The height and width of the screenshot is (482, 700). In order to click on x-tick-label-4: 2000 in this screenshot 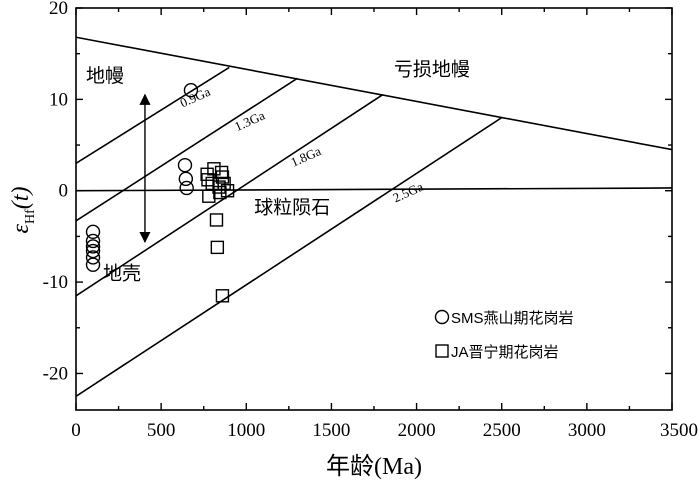, I will do `click(417, 430)`.